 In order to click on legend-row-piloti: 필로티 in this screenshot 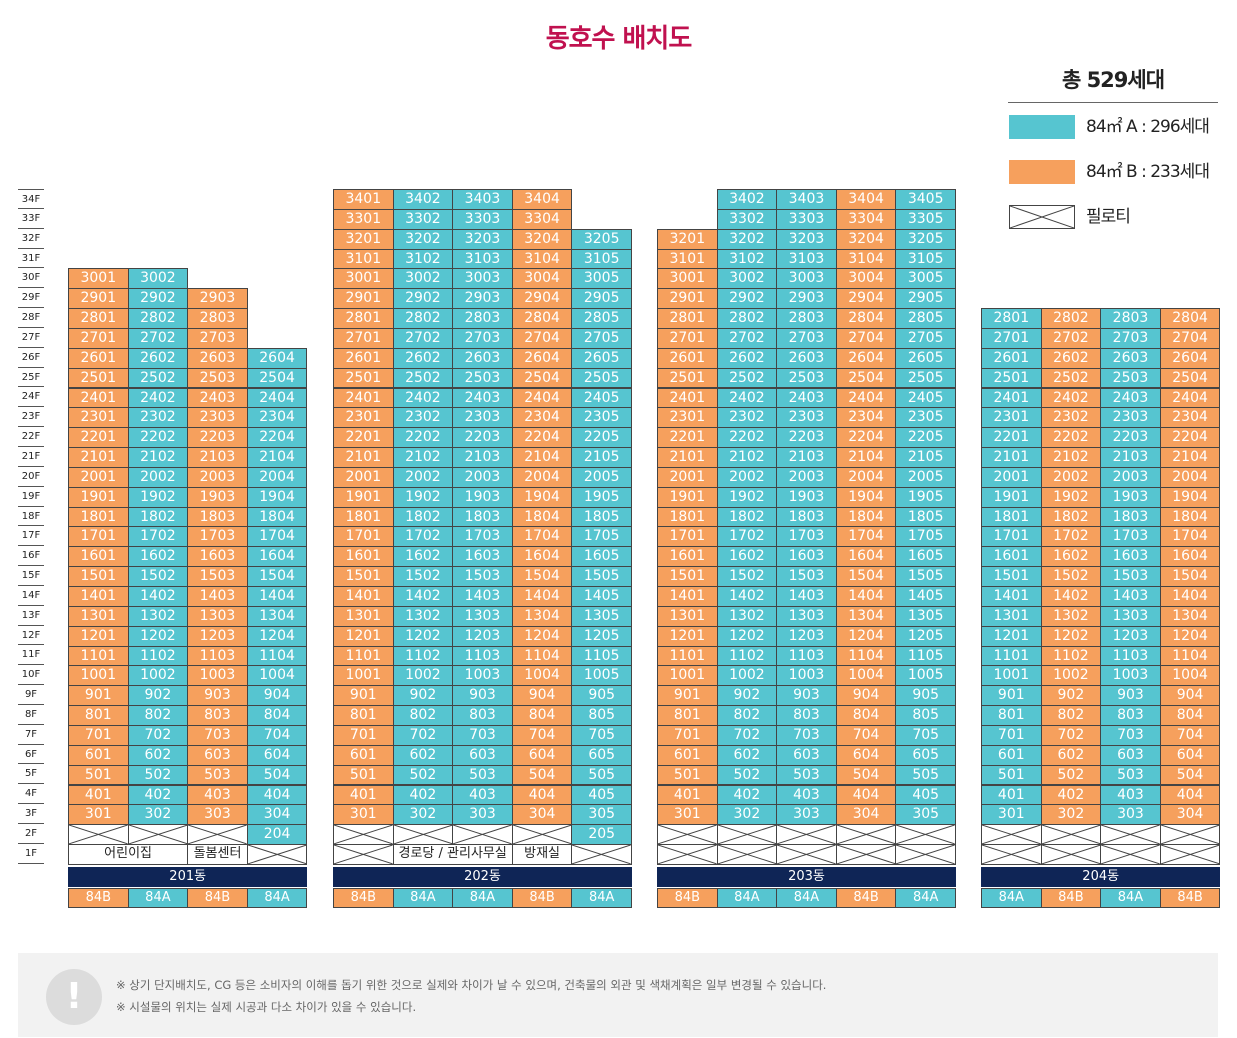, I will do `click(1113, 215)`.